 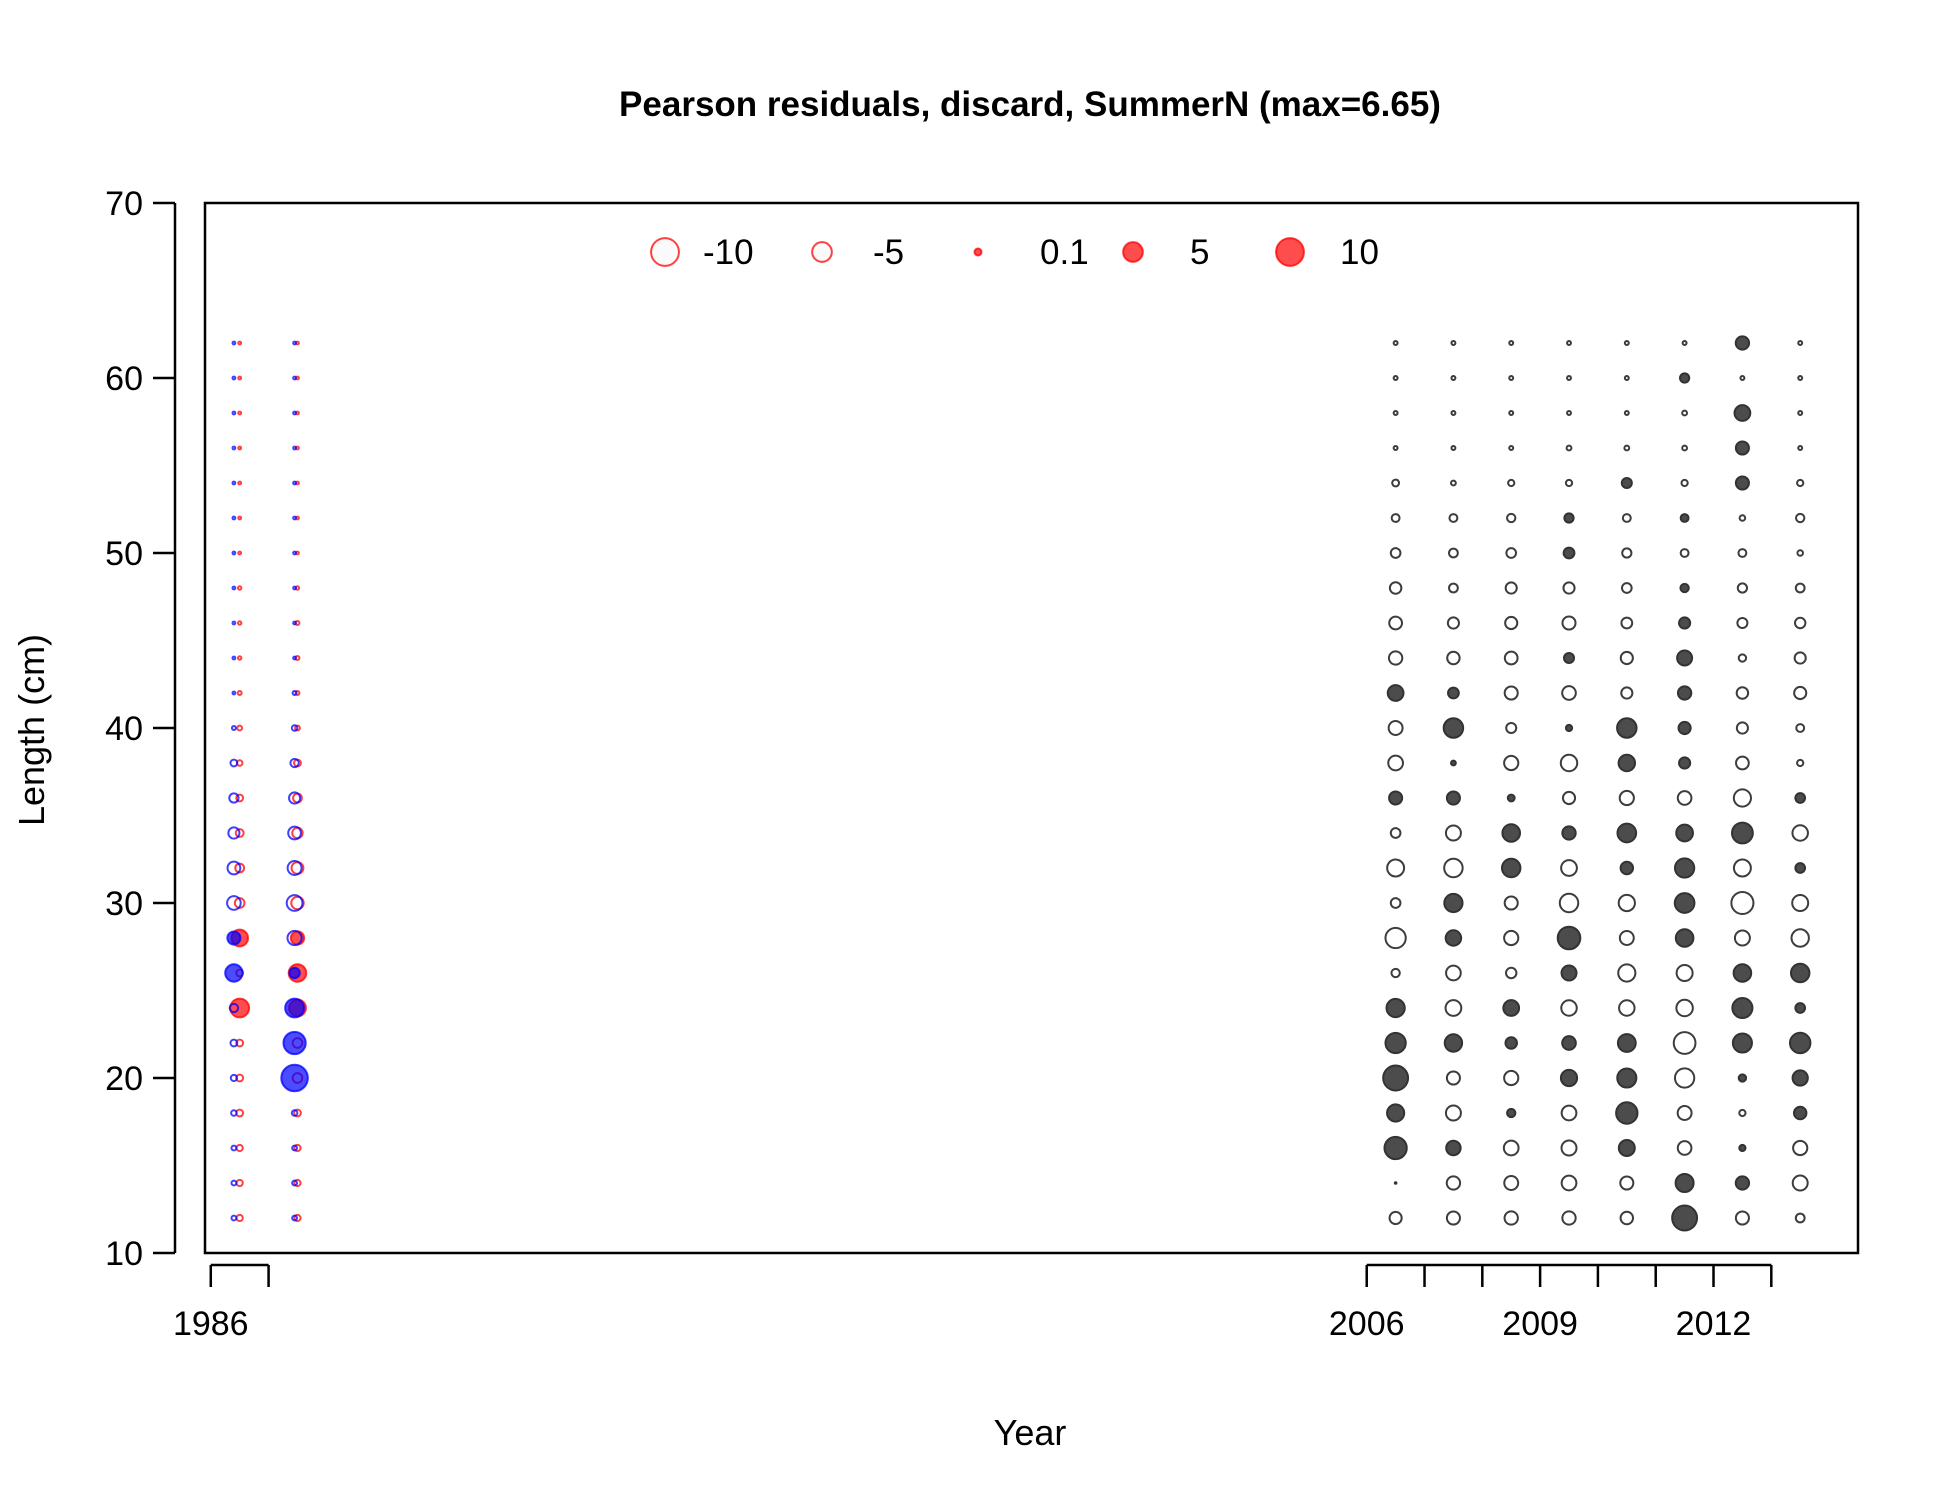 I want to click on legend-label: 0.1, so click(x=1064, y=252).